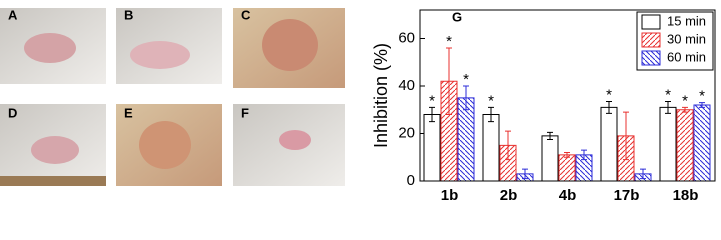 The width and height of the screenshot is (721, 240). What do you see at coordinates (406, 37) in the screenshot?
I see `y-tick-label: 60` at bounding box center [406, 37].